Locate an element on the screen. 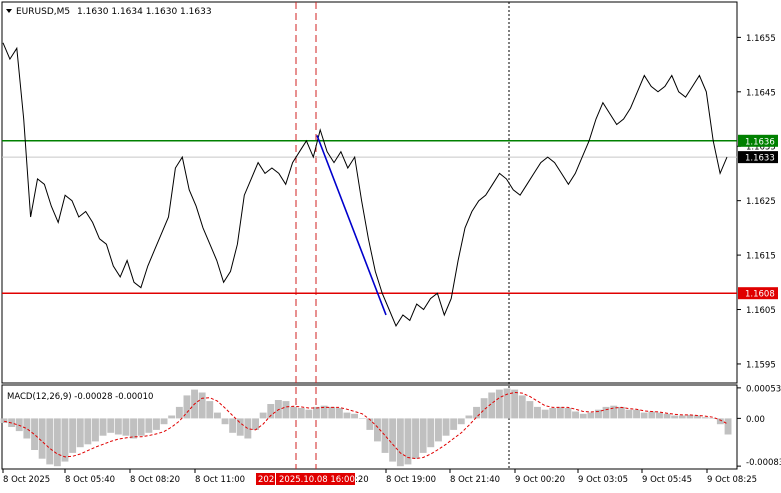 This screenshot has width=781, height=493. macd-tick-label: 0.00 is located at coordinates (755, 420).